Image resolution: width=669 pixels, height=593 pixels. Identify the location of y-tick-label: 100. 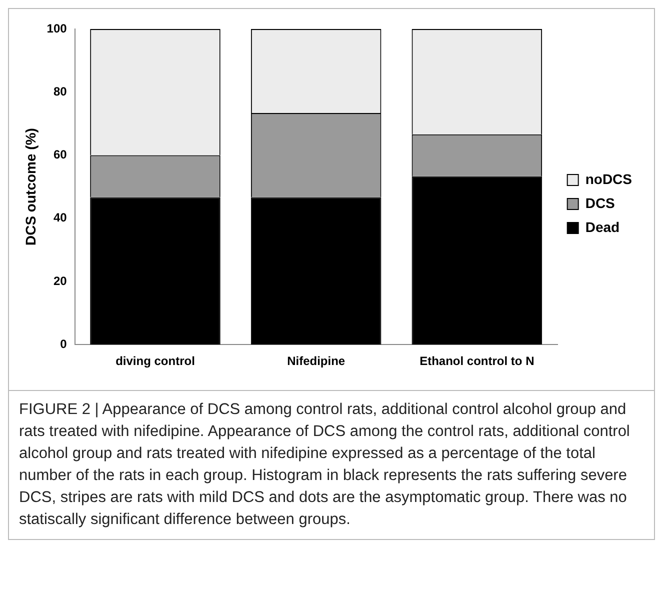
(57, 28).